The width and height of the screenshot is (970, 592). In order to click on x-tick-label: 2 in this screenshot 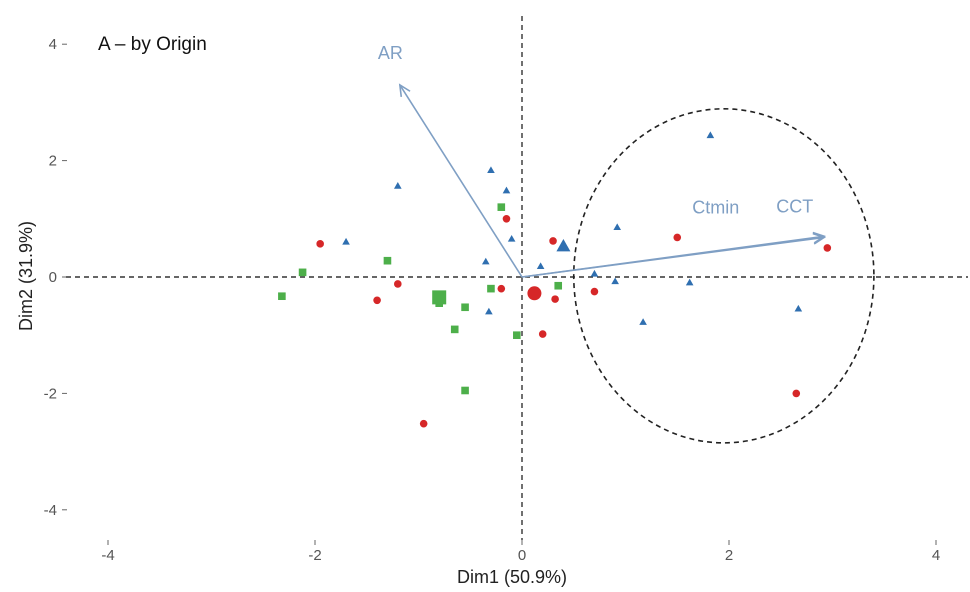, I will do `click(729, 555)`.